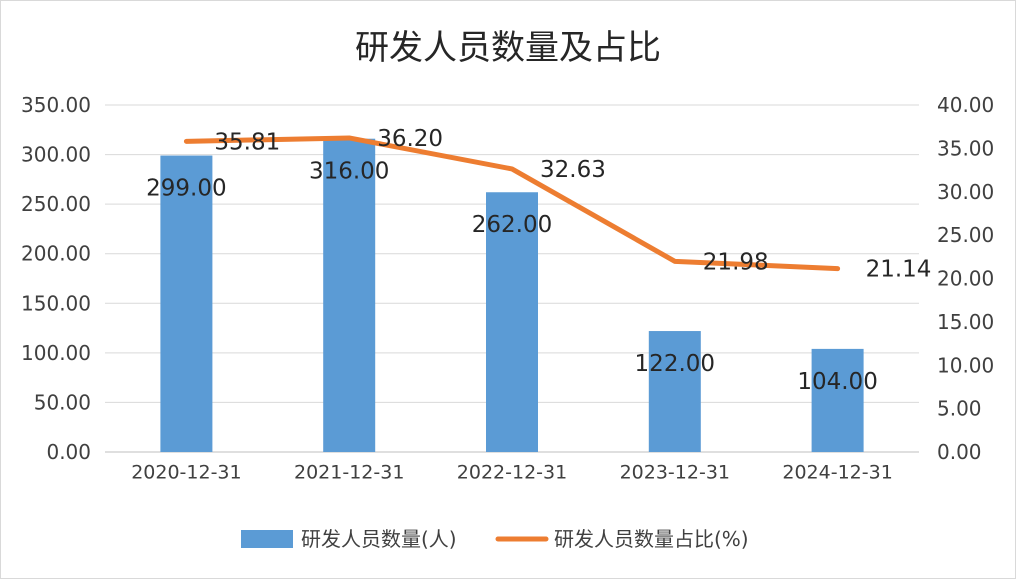  Describe the element at coordinates (965, 365) in the screenshot. I see `y-right-tick-label: 10.00` at that location.